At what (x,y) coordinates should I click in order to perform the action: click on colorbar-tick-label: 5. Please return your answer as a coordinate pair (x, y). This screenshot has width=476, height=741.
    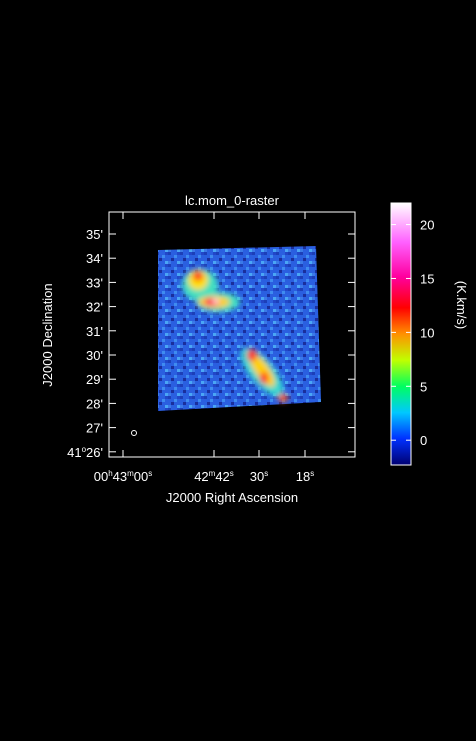
    Looking at the image, I should click on (423, 386).